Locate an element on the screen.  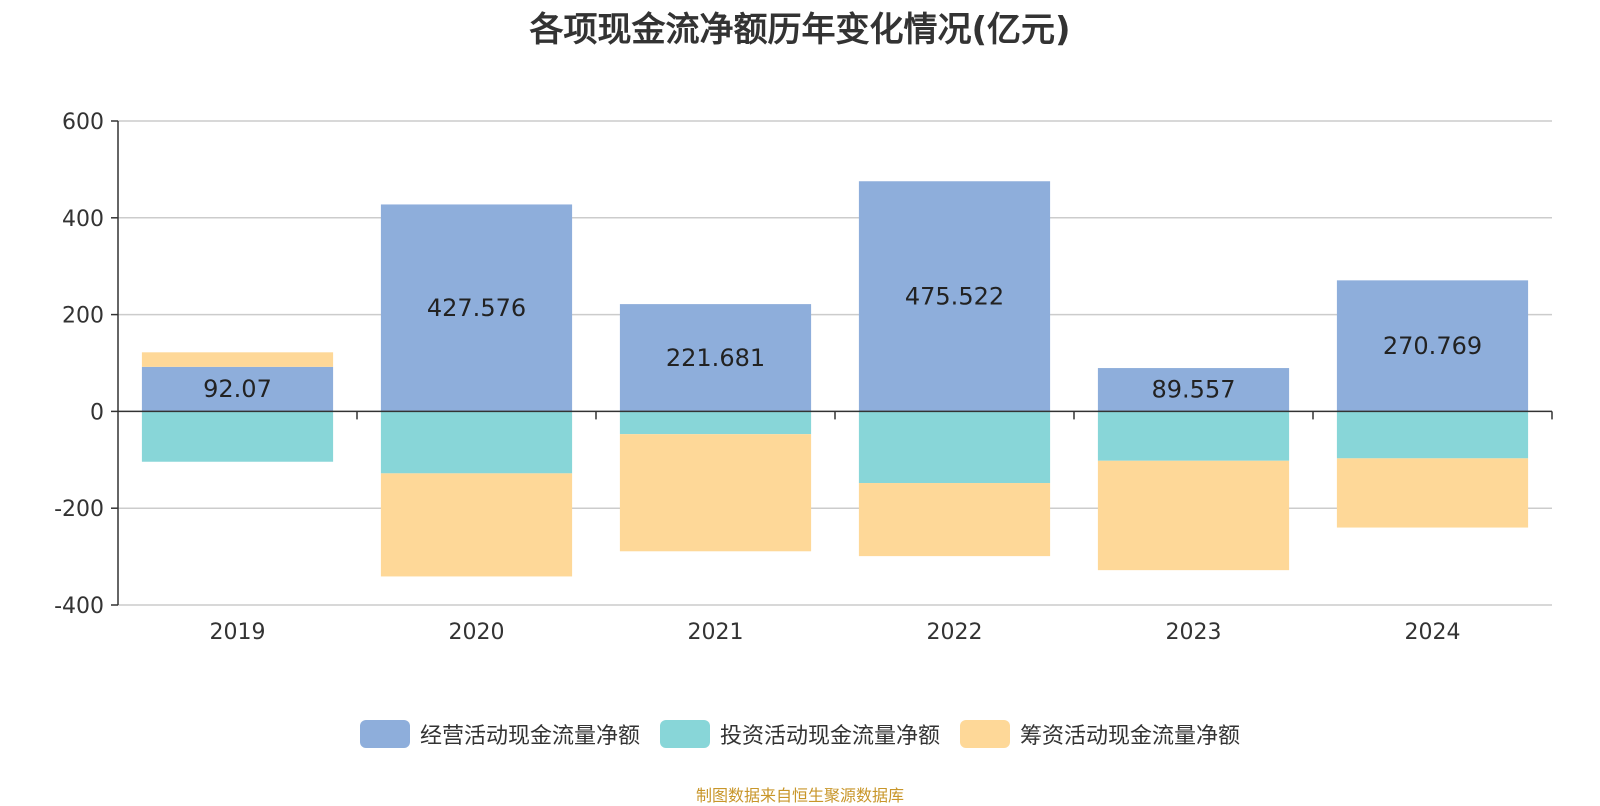
x-tick-label: 2020 is located at coordinates (477, 632).